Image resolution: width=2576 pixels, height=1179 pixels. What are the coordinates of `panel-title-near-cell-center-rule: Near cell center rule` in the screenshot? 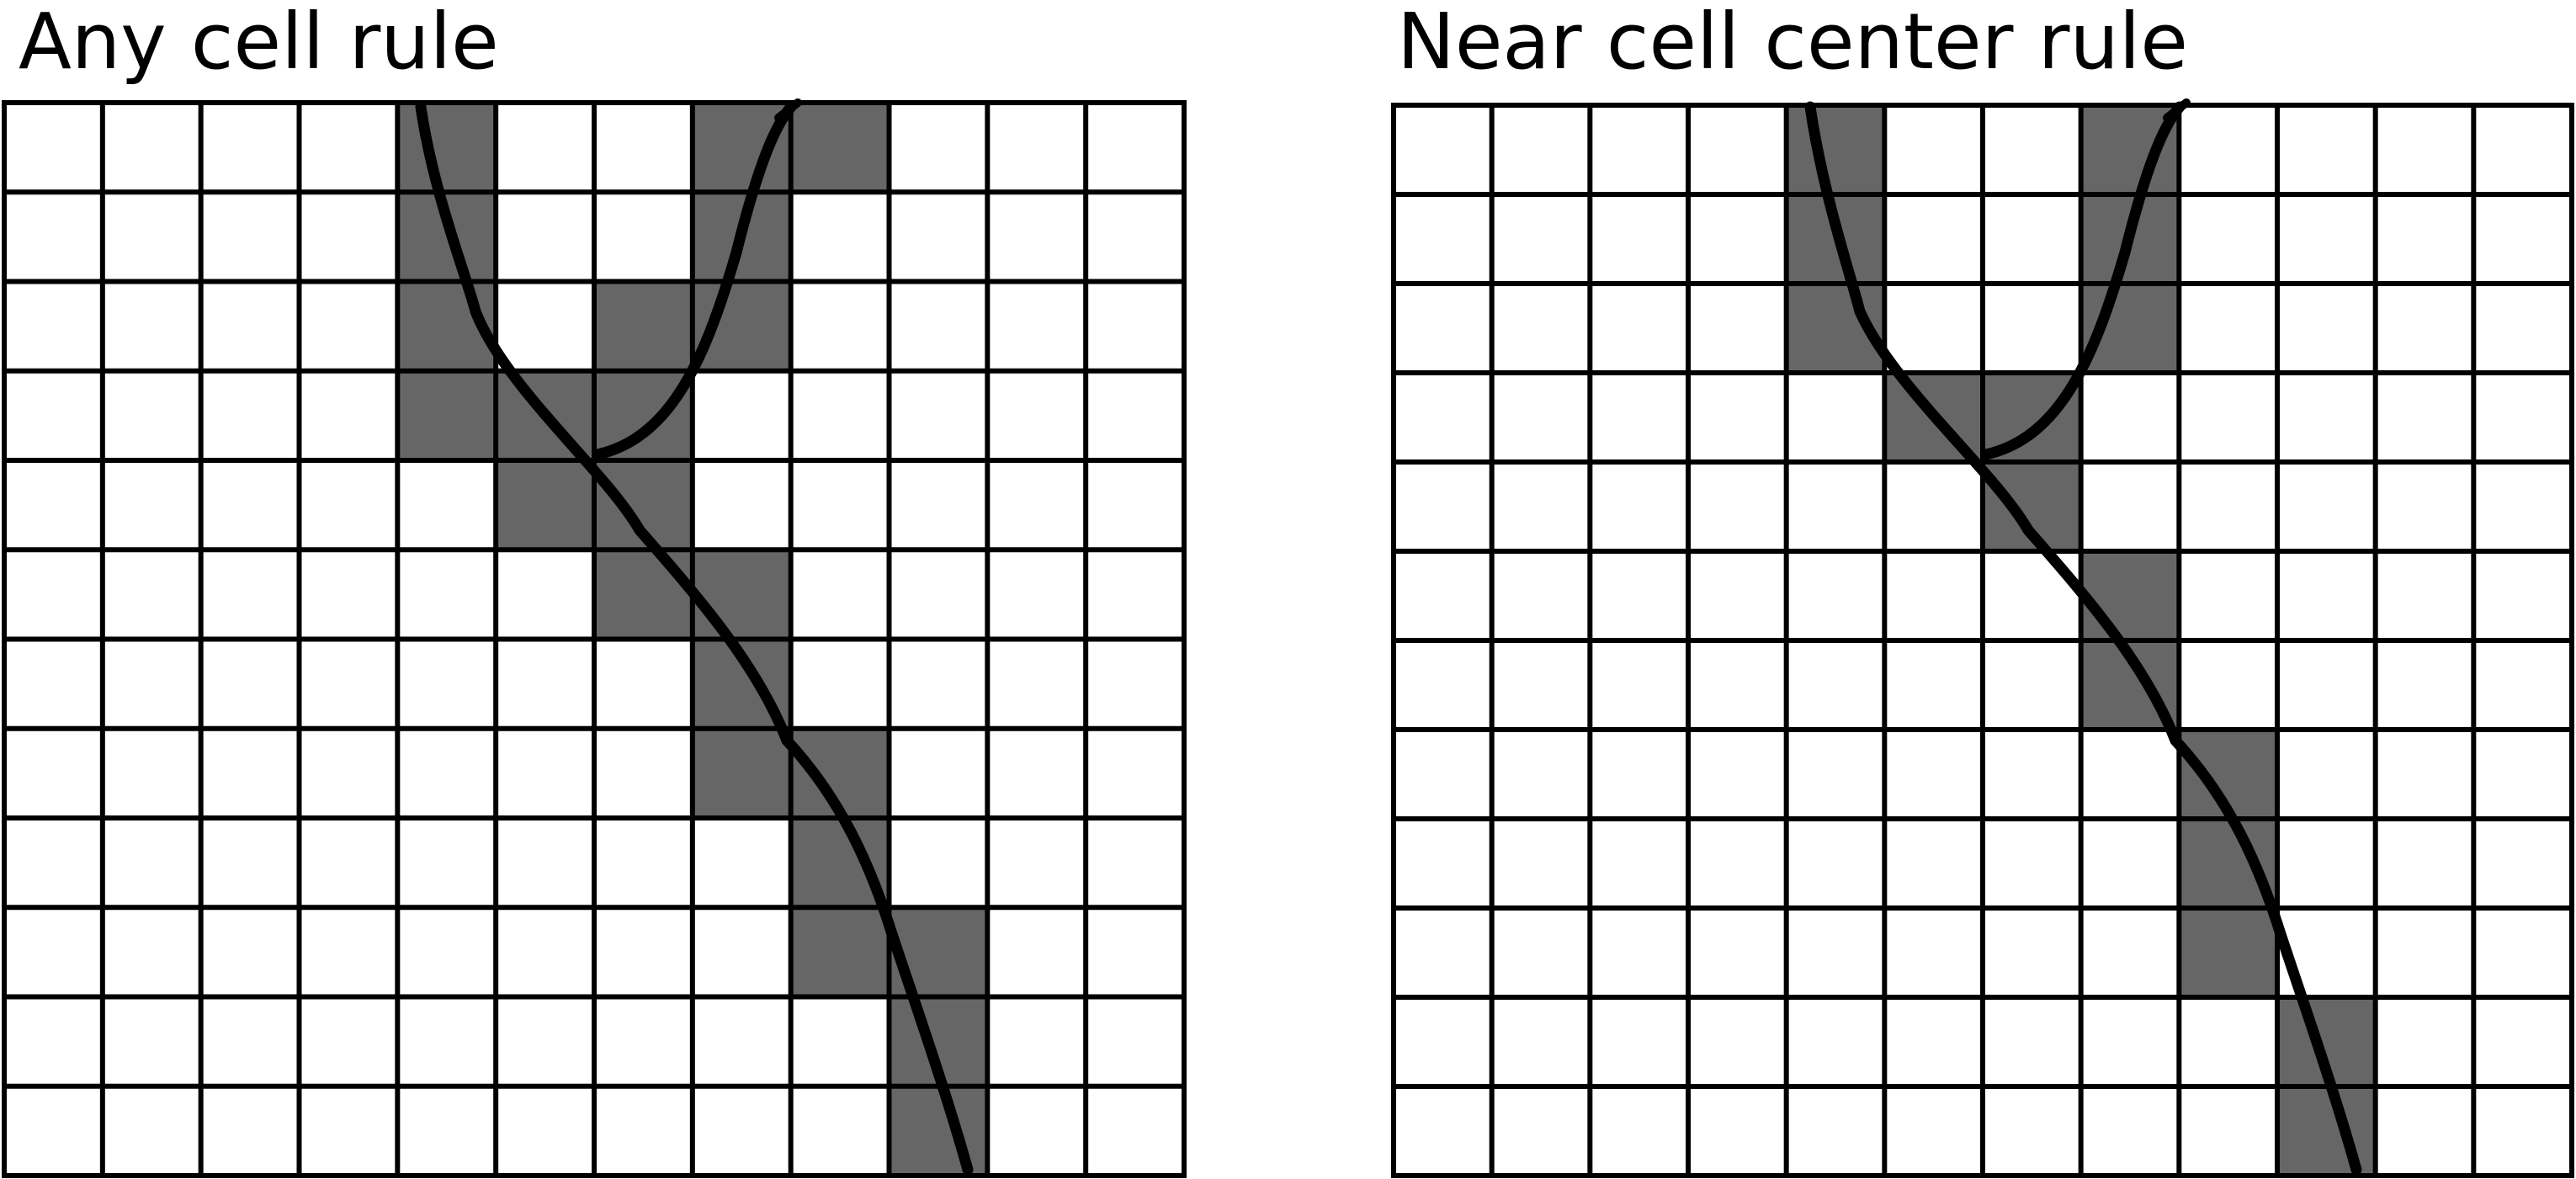 It's located at (1792, 43).